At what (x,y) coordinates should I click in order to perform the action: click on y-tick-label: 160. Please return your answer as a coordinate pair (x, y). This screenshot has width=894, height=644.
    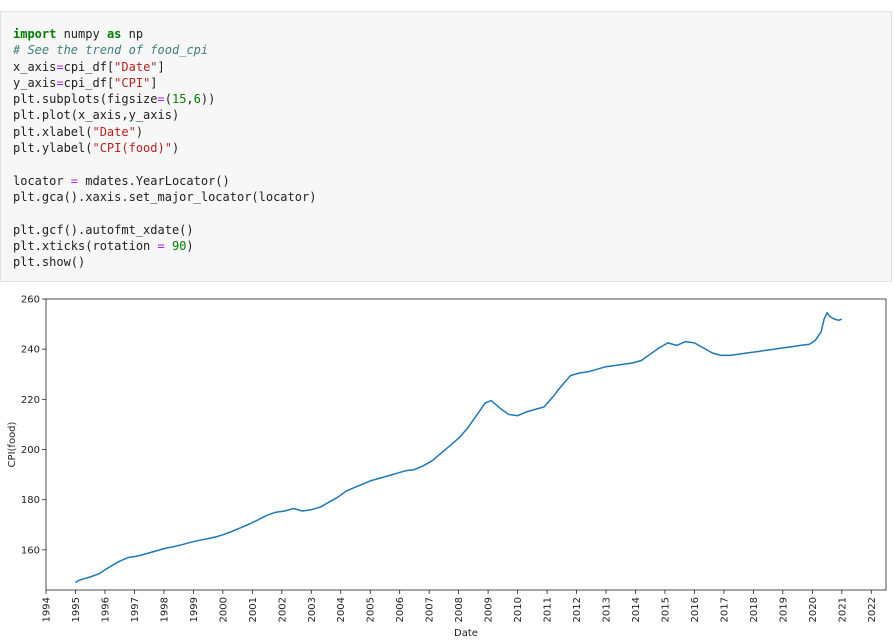
    Looking at the image, I should click on (30, 550).